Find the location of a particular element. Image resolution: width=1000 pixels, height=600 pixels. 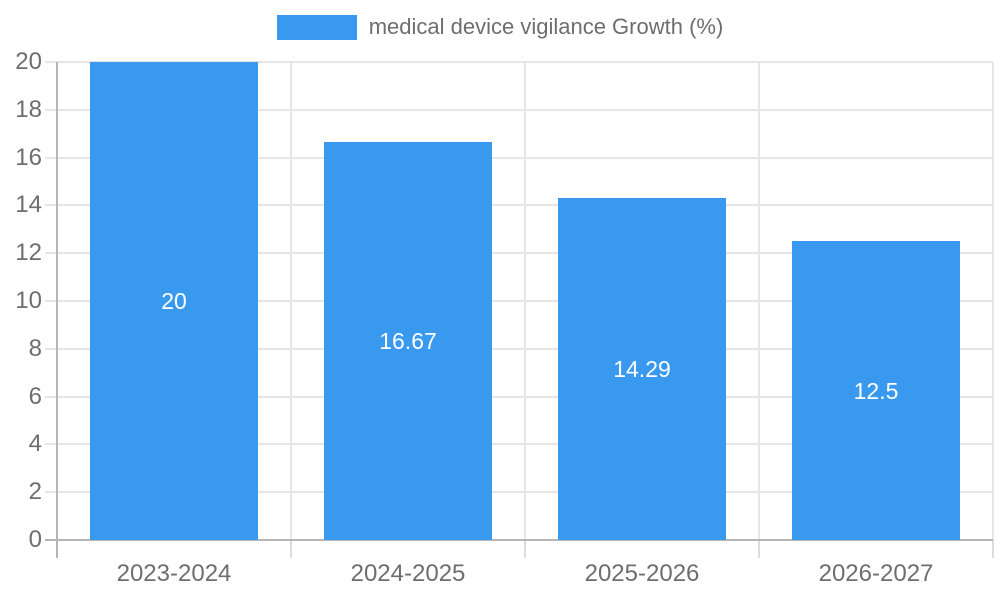

y-tick-label: 4 is located at coordinates (35, 444).